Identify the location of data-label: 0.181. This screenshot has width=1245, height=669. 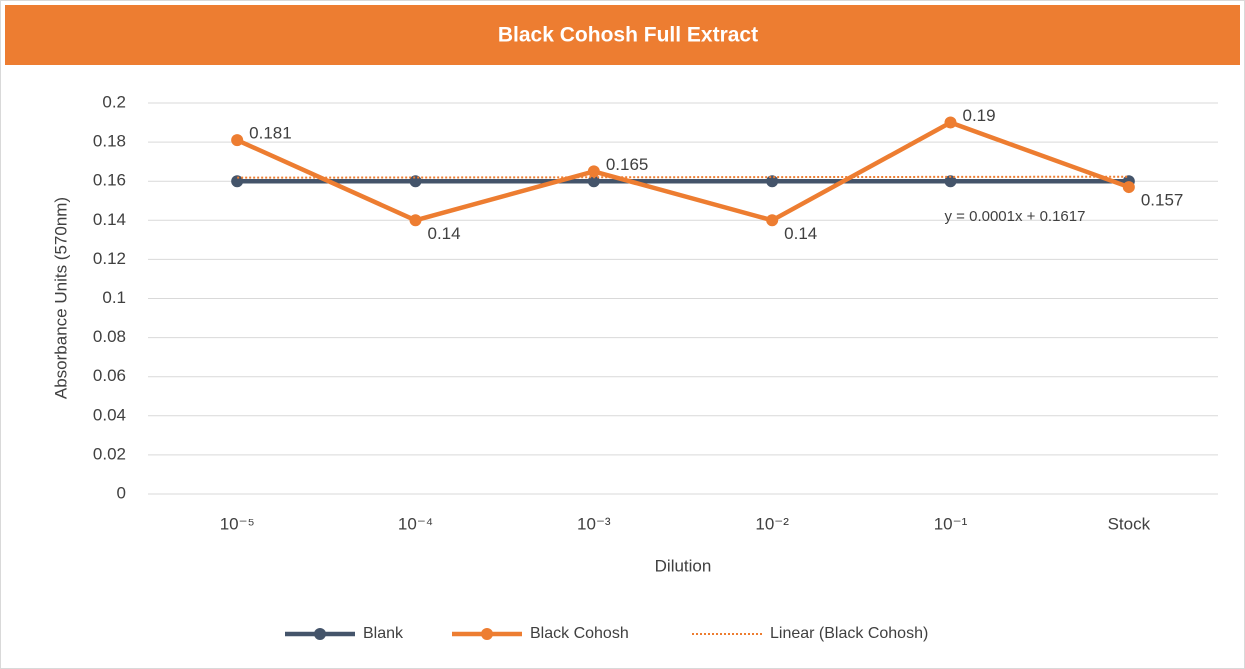
(270, 133).